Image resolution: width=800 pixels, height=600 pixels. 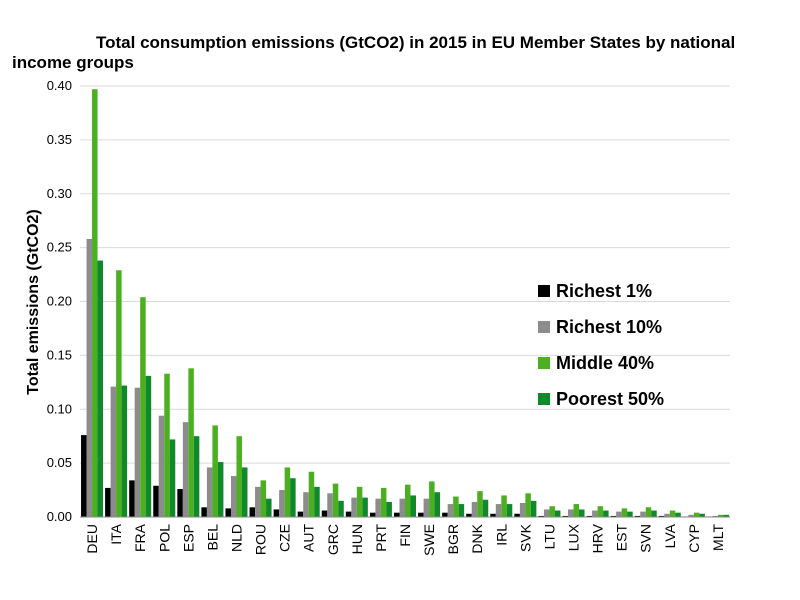 What do you see at coordinates (474, 509) in the screenshot?
I see `bar-dnk-richest-10-` at bounding box center [474, 509].